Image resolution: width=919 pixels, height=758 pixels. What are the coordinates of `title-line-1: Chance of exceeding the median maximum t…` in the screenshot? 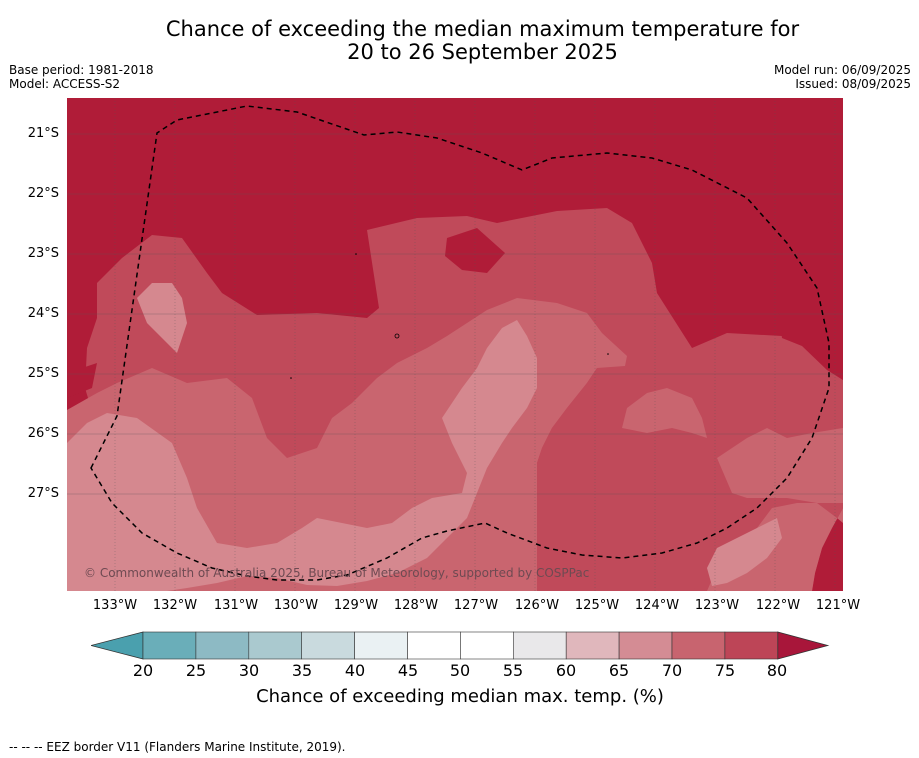 It's located at (482, 29).